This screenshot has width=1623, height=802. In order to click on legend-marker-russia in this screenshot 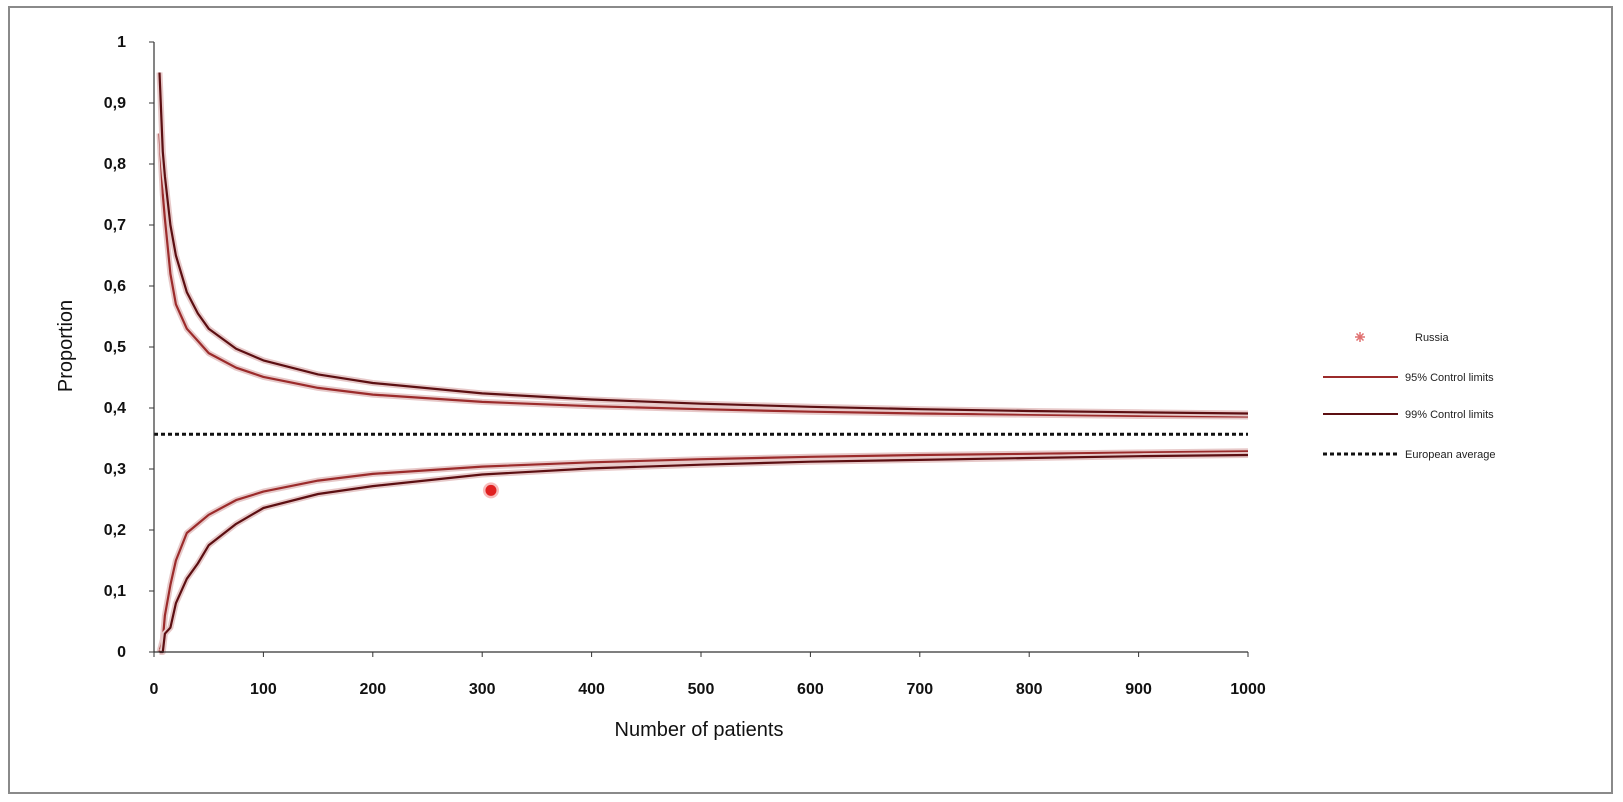, I will do `click(1360, 337)`.